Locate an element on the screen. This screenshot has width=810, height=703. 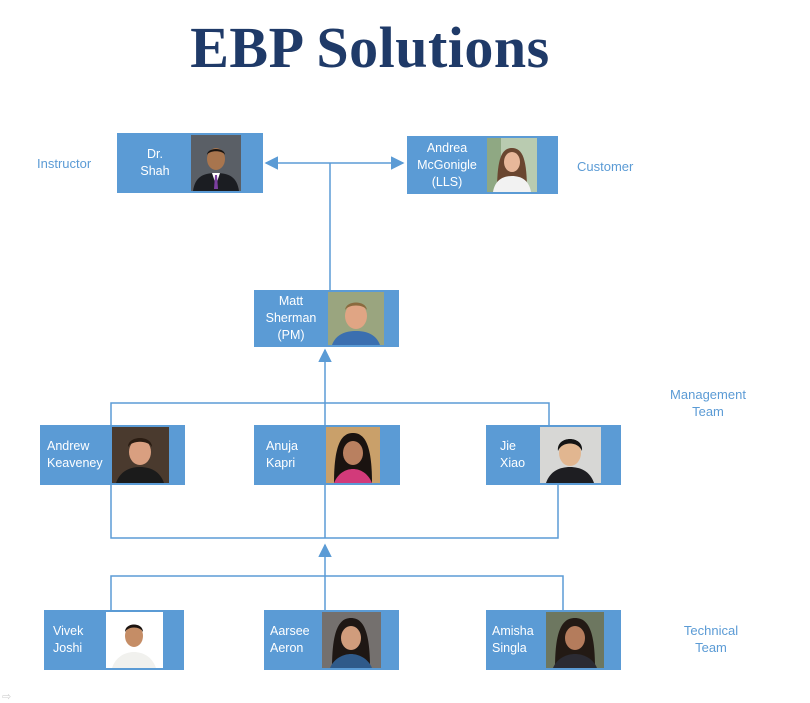
person-card-aeron: Aarsee Aeron is located at coordinates (331, 640).